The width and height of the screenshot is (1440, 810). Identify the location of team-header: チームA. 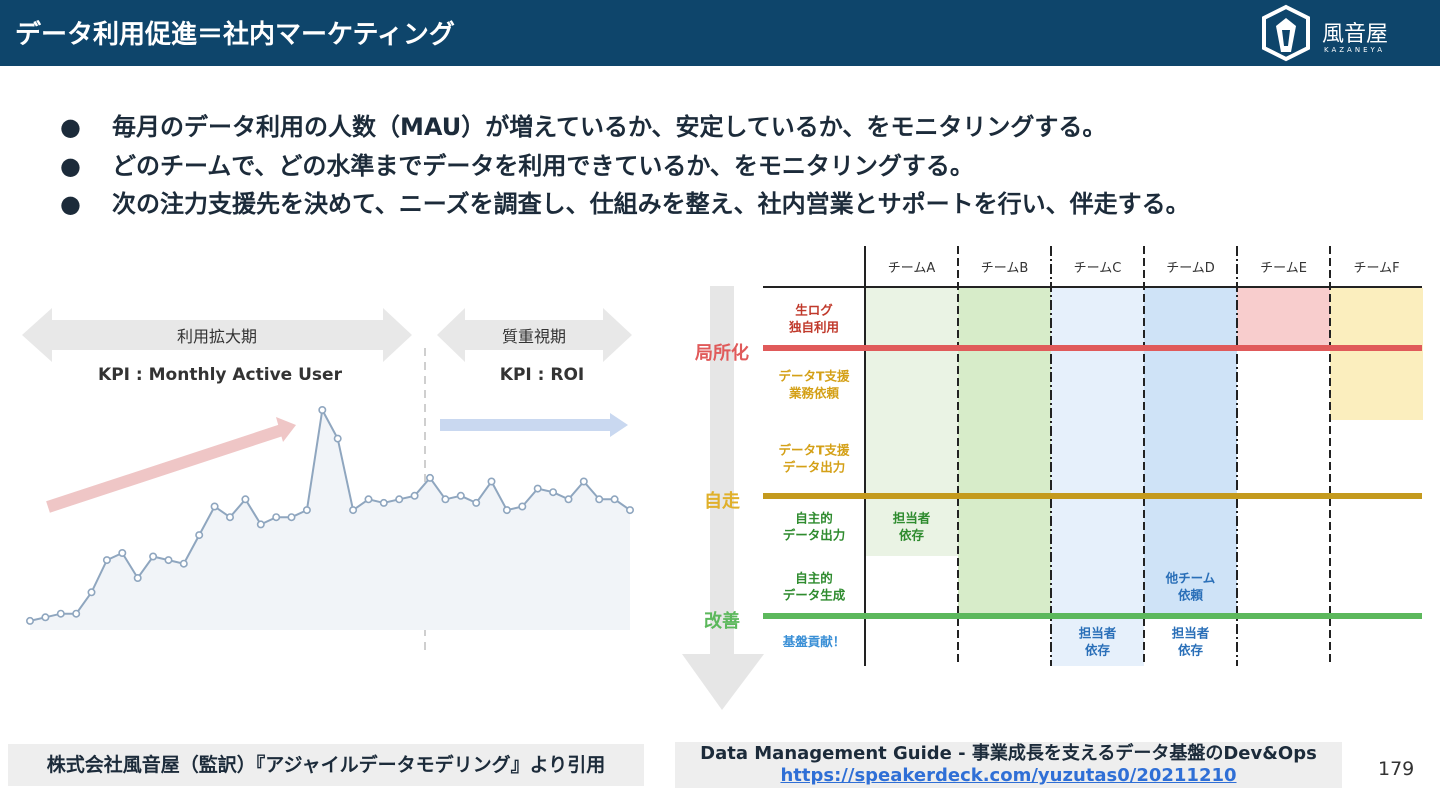
(912, 268).